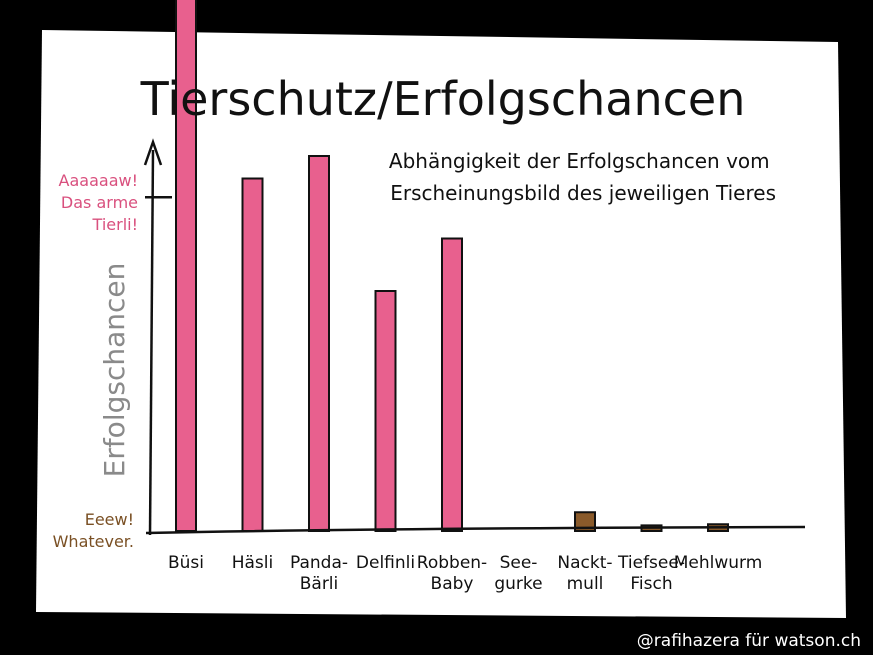 This screenshot has width=873, height=655. What do you see at coordinates (98, 180) in the screenshot?
I see `y-tick-label-line: Aaaaaaw!` at bounding box center [98, 180].